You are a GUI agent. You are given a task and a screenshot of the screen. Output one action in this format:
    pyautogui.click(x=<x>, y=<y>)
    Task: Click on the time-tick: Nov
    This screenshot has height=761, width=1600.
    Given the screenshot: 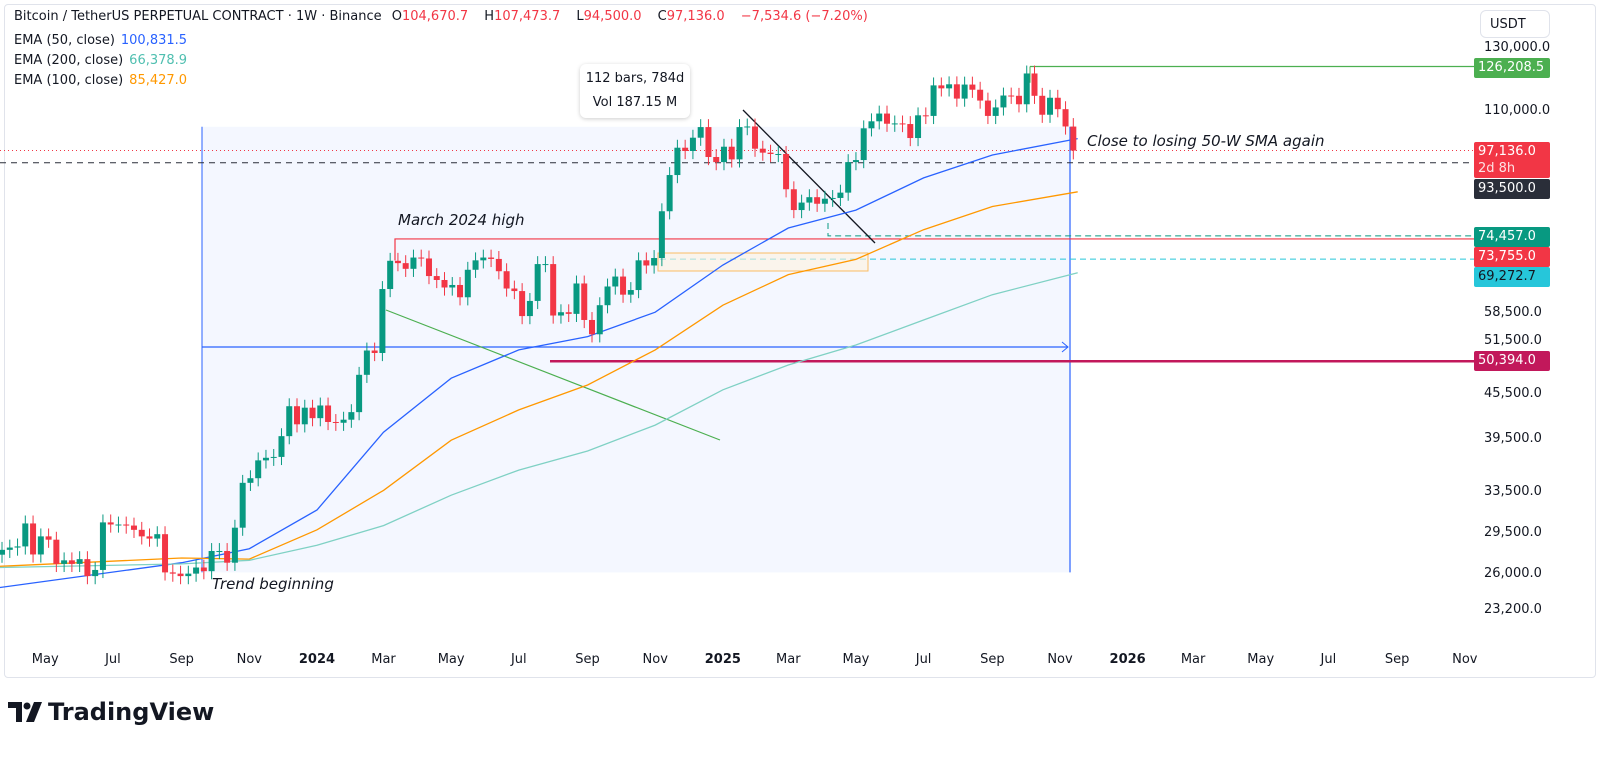 What is the action you would take?
    pyautogui.click(x=1060, y=659)
    